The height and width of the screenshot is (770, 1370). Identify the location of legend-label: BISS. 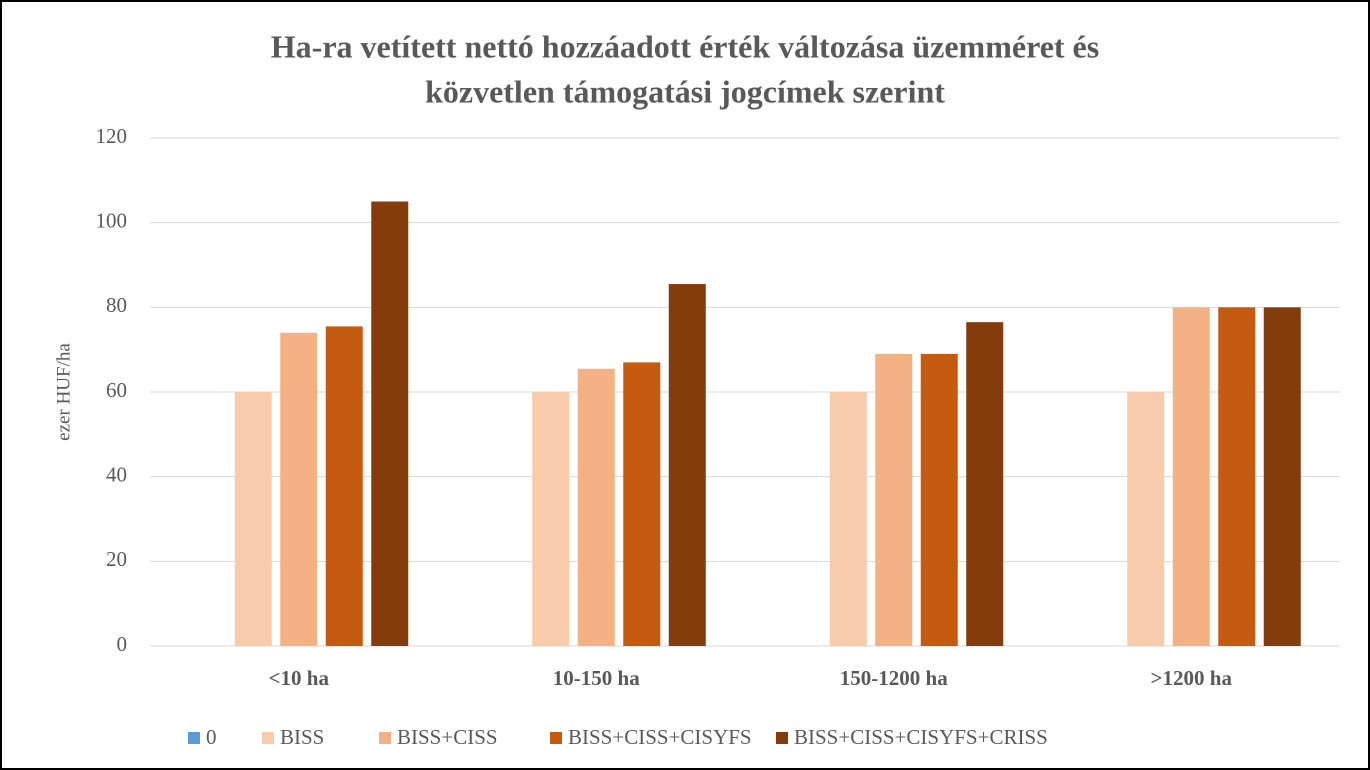
(302, 737).